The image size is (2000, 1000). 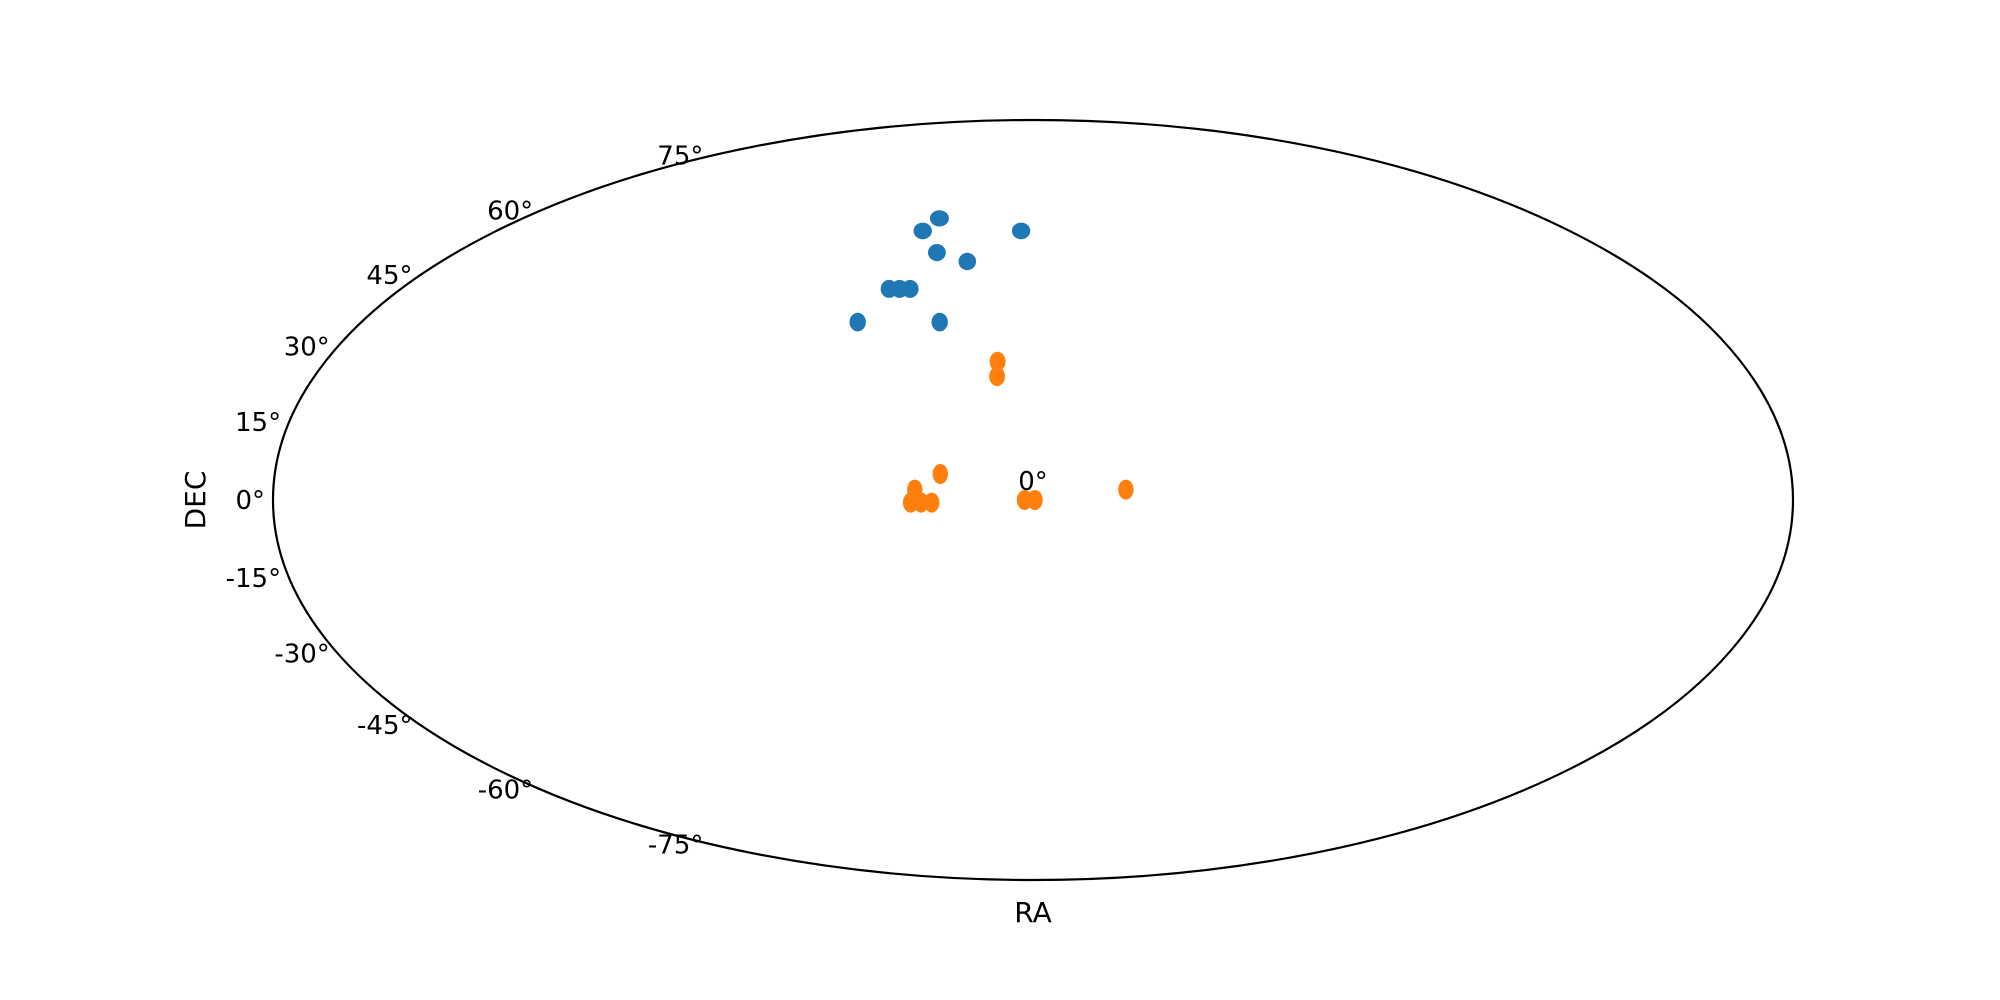 What do you see at coordinates (389, 276) in the screenshot?
I see `dec-tick-label: 45°` at bounding box center [389, 276].